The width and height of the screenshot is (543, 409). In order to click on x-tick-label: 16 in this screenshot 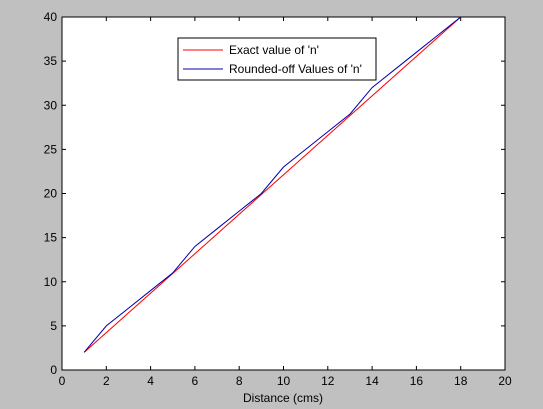, I will do `click(417, 381)`.